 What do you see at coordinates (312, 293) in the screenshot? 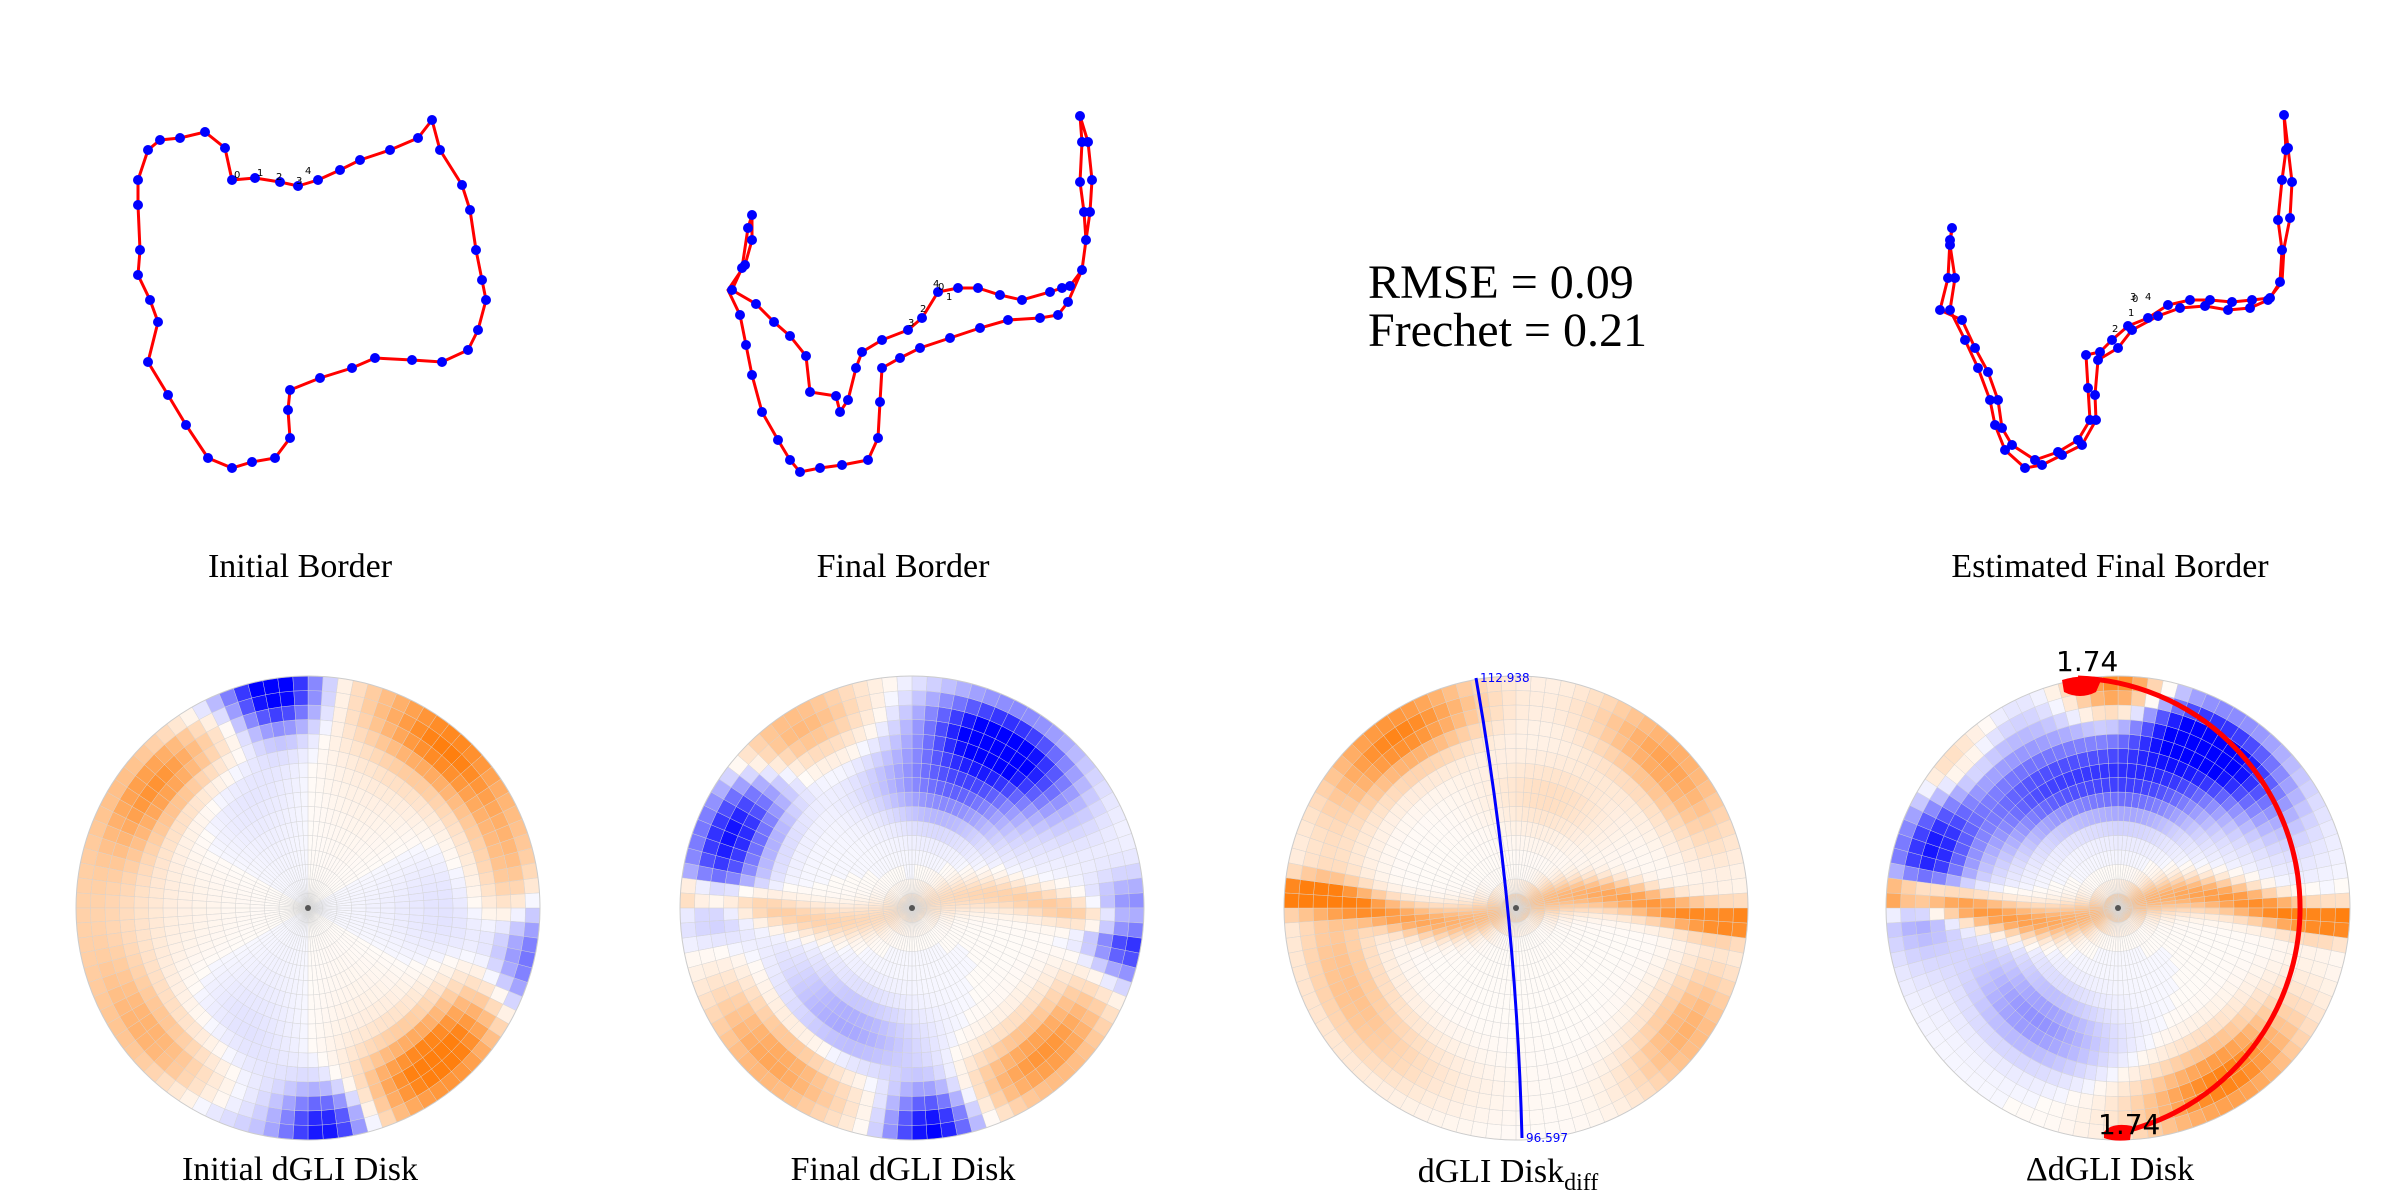
I see `initial-border-curve` at bounding box center [312, 293].